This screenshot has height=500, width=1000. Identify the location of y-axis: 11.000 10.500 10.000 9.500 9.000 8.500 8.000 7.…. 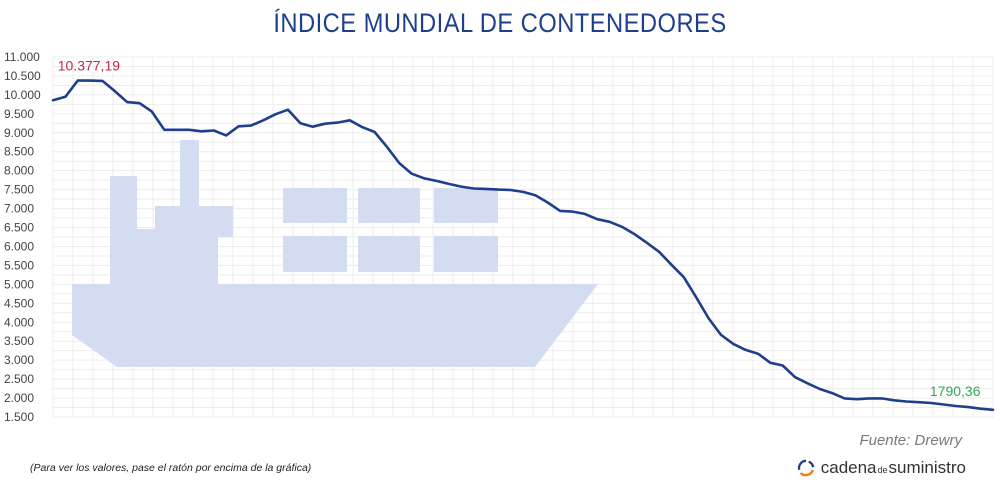
(22, 237).